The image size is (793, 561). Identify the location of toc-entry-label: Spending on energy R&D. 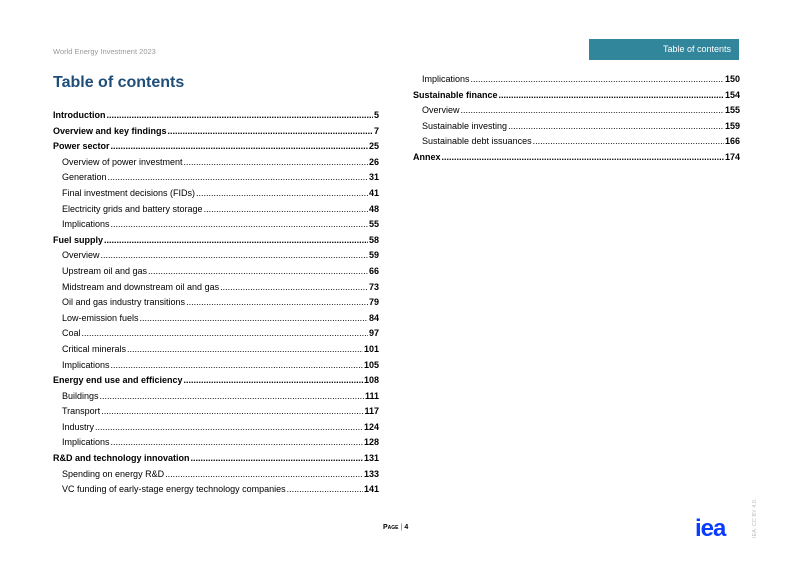
(113, 473).